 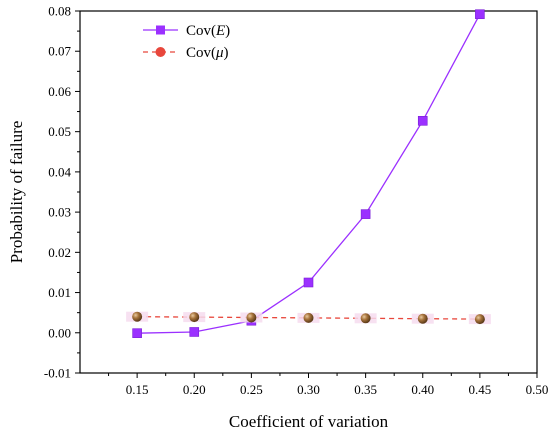 I want to click on legend: Cov(E) Cov(μ), so click(x=186, y=42).